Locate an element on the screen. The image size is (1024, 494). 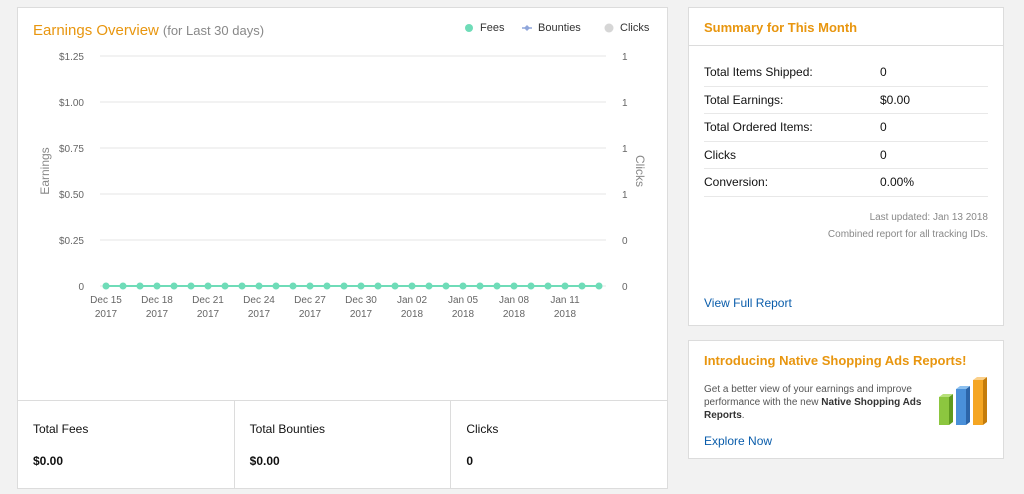
promo-title: Introducing Native Shopping Ads Reports! is located at coordinates (835, 360).